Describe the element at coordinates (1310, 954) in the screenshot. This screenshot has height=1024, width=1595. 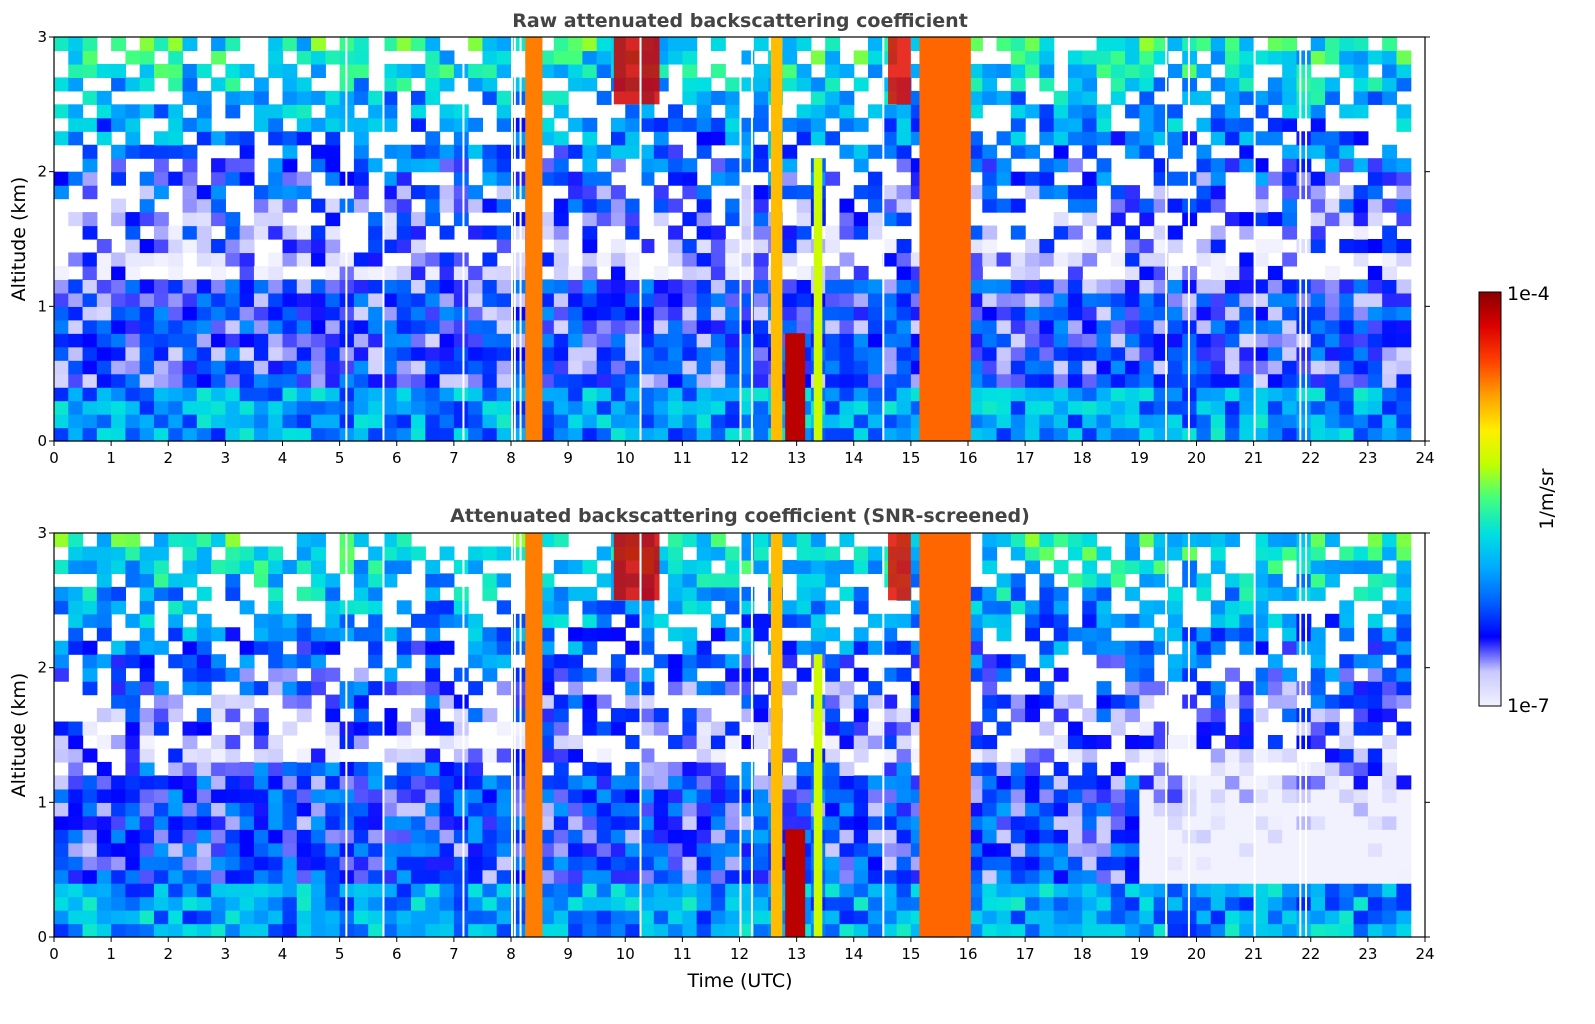
I see `x-tick-label: 22` at that location.